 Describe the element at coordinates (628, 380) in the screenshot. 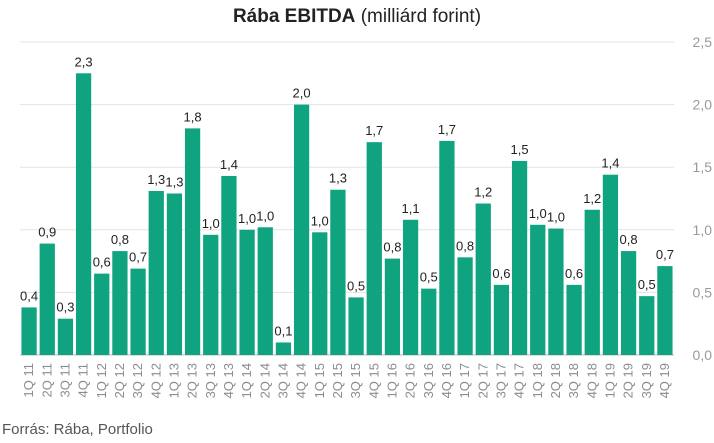

I see `x-tick-label: 2Q 19` at that location.